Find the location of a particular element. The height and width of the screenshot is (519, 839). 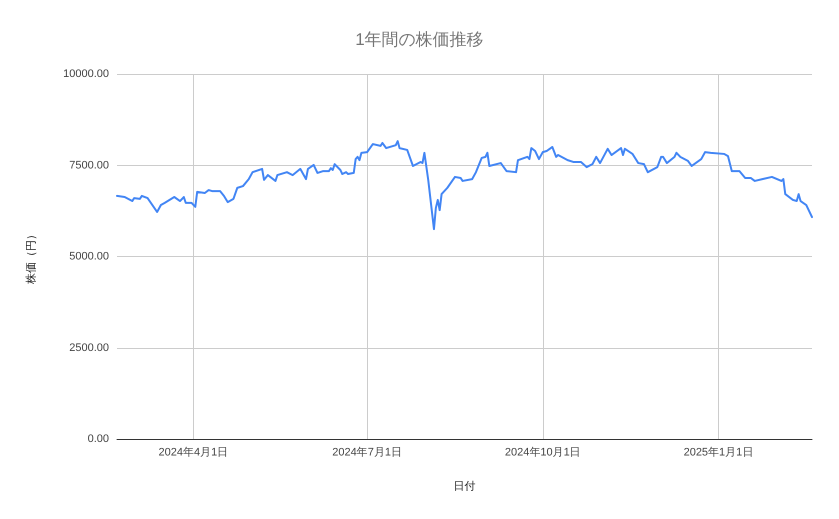

chart-title: 1年間の株価推移 is located at coordinates (419, 39).